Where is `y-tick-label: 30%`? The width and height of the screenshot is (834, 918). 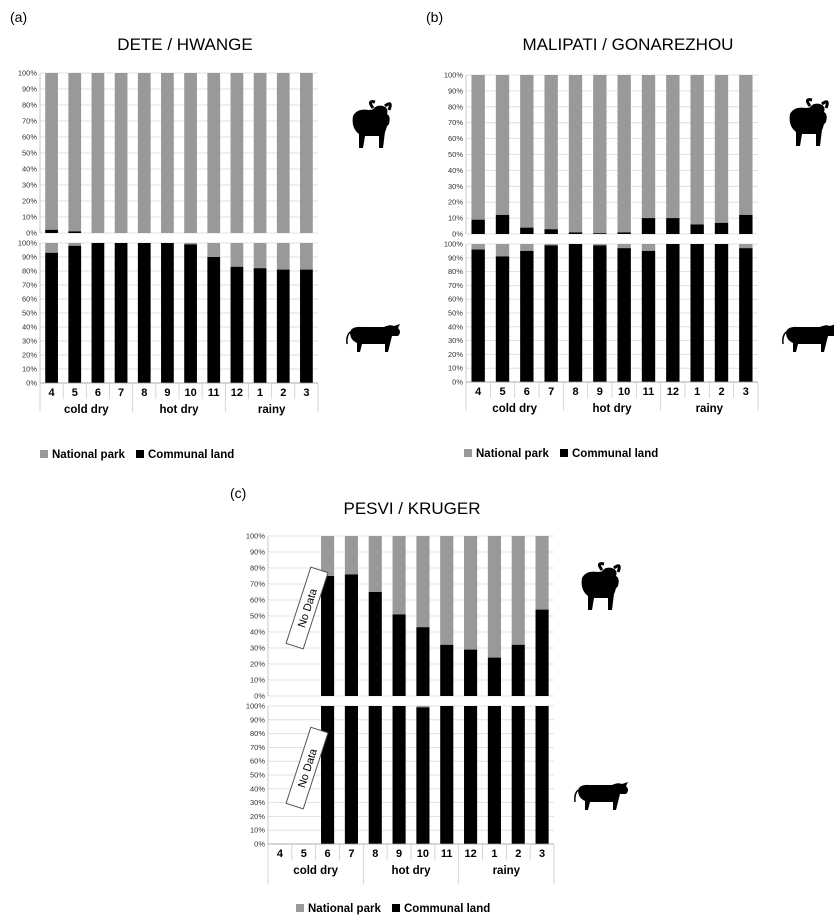
y-tick-label: 30% is located at coordinates (257, 802).